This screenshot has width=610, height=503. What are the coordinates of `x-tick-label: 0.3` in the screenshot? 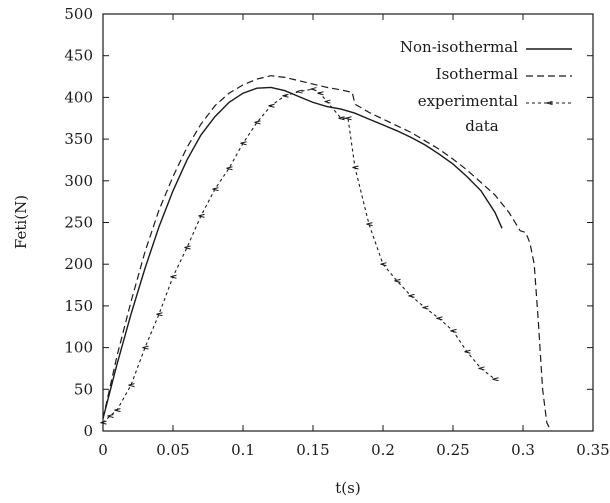 It's located at (523, 450).